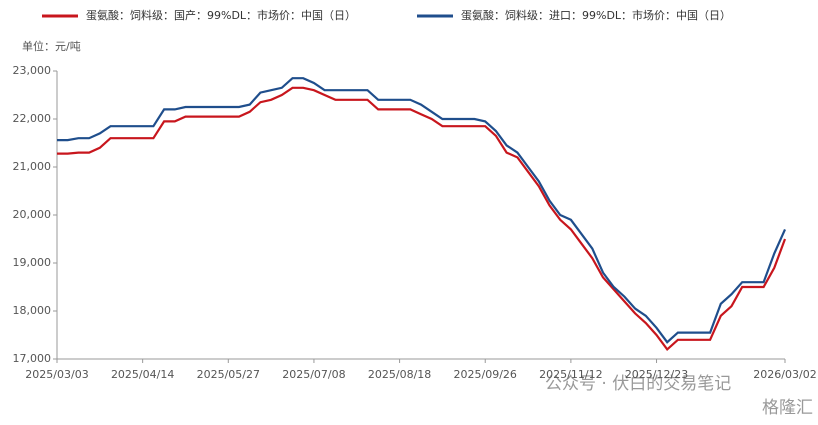 The image size is (818, 425). Describe the element at coordinates (32, 262) in the screenshot. I see `y-tick-label: 19,000` at that location.